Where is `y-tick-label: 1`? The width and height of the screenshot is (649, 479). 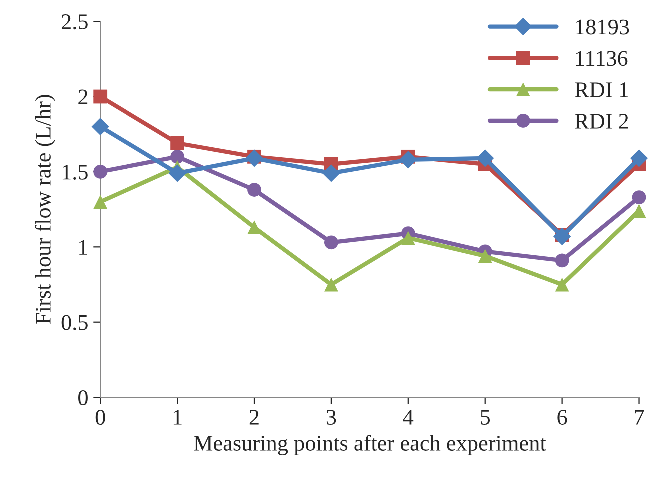
y-tick-label: 1 is located at coordinates (84, 247).